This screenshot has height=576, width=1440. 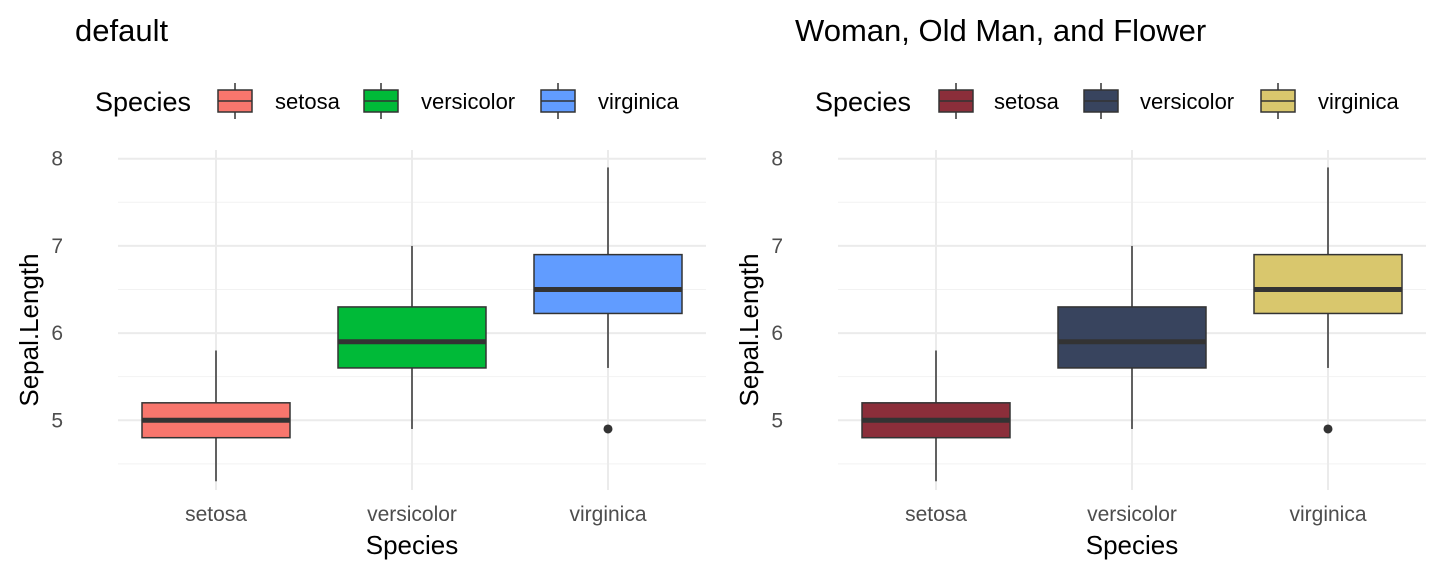 What do you see at coordinates (121, 30) in the screenshot?
I see `chart-title: default` at bounding box center [121, 30].